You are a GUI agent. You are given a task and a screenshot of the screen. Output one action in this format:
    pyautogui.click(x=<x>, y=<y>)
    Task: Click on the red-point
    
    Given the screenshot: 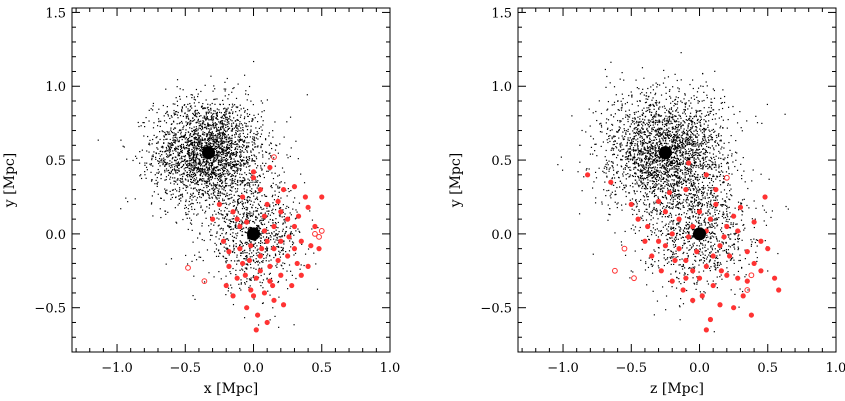 What is the action you would take?
    pyautogui.click(x=278, y=260)
    